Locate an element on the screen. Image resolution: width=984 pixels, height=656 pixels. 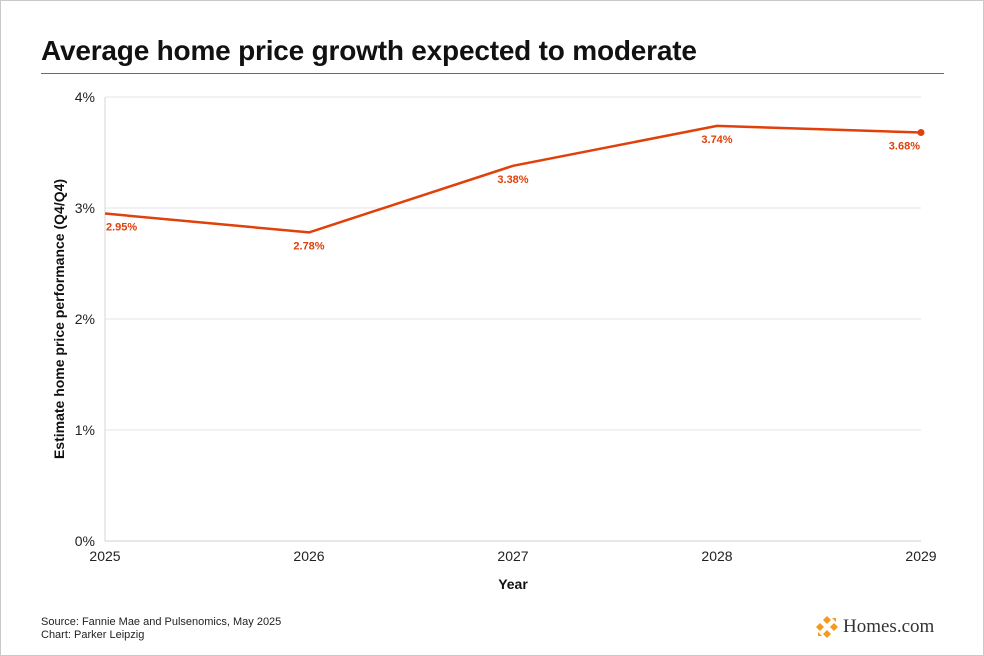
credit-note: Chart: Parker Leipzig is located at coordinates (93, 635).